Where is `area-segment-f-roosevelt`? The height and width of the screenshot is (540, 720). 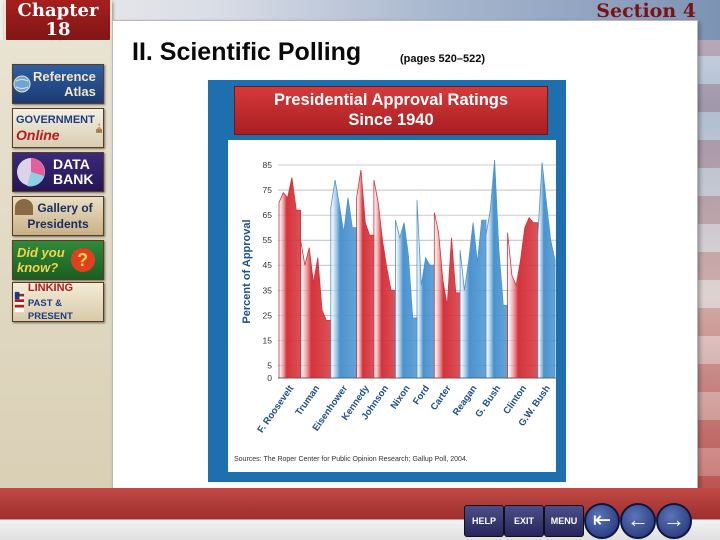 area-segment-f-roosevelt is located at coordinates (289, 278).